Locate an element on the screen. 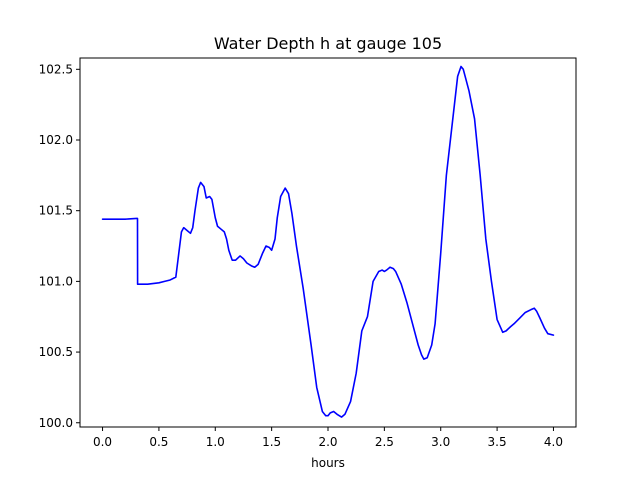 The image size is (640, 480). x-tick-label: 1.0 is located at coordinates (215, 442).